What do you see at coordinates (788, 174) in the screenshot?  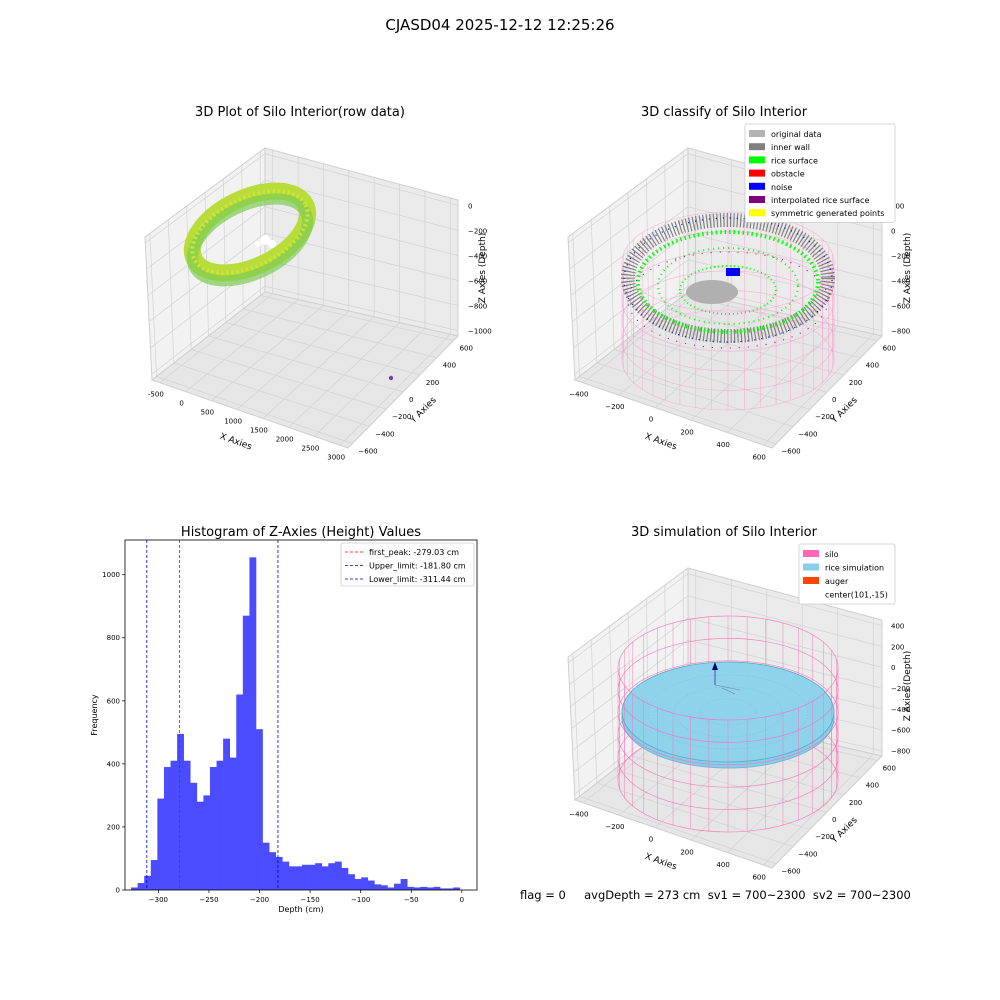 I see `legend-label: obstacle` at bounding box center [788, 174].